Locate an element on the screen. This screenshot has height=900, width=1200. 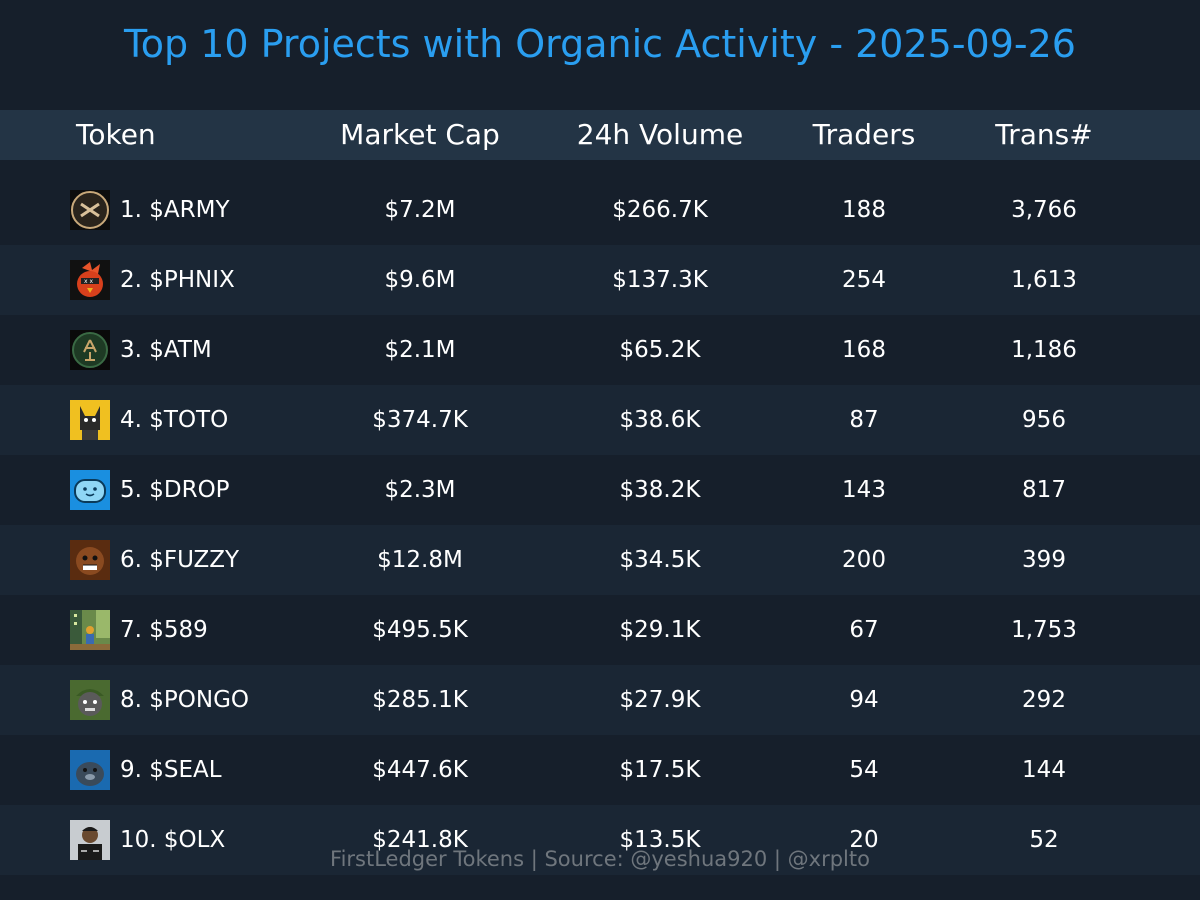
pongo-logo-icon is located at coordinates (90, 700).